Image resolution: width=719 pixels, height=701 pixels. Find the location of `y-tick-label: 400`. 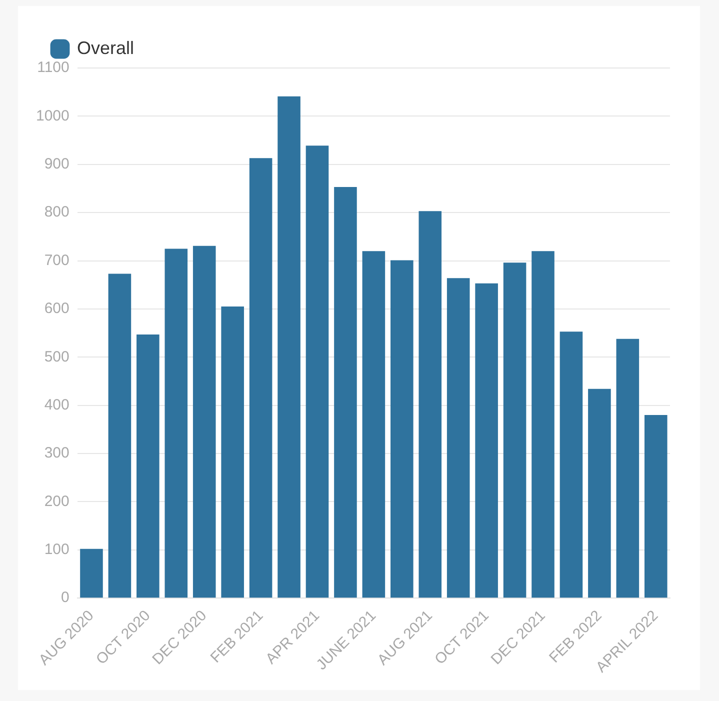

y-tick-label: 400 is located at coordinates (57, 405).